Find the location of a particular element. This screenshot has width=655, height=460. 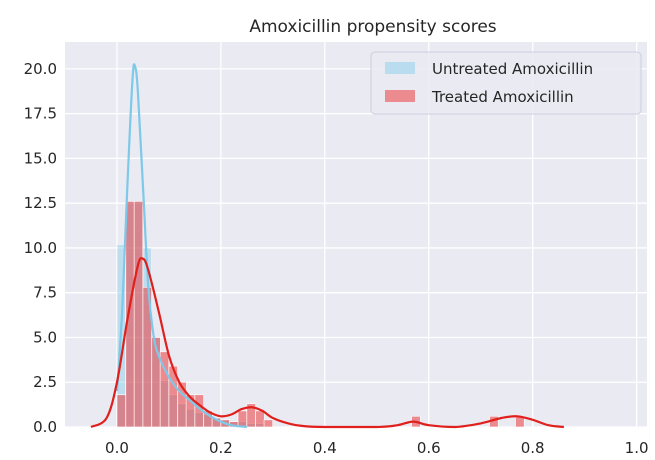

x-tick-labels: 0.0 0.2 0.4 0.6 0.8 1.0 is located at coordinates (377, 448).